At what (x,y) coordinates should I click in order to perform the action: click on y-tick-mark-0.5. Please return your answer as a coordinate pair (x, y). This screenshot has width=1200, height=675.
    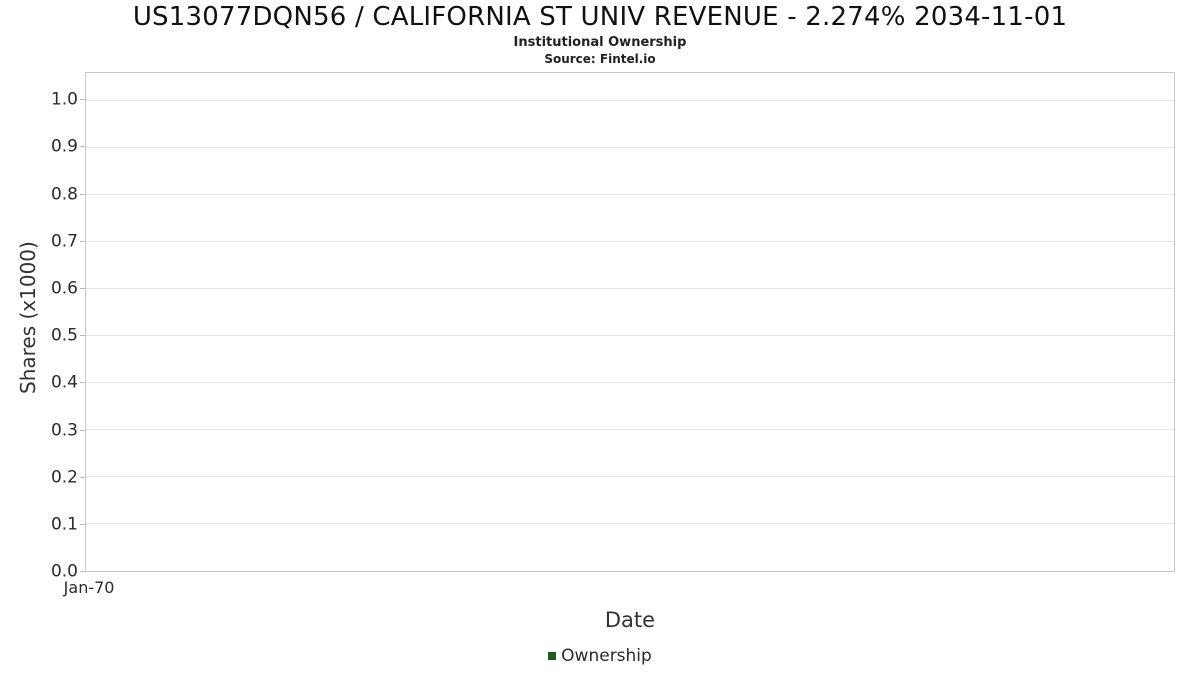
    Looking at the image, I should click on (82, 336).